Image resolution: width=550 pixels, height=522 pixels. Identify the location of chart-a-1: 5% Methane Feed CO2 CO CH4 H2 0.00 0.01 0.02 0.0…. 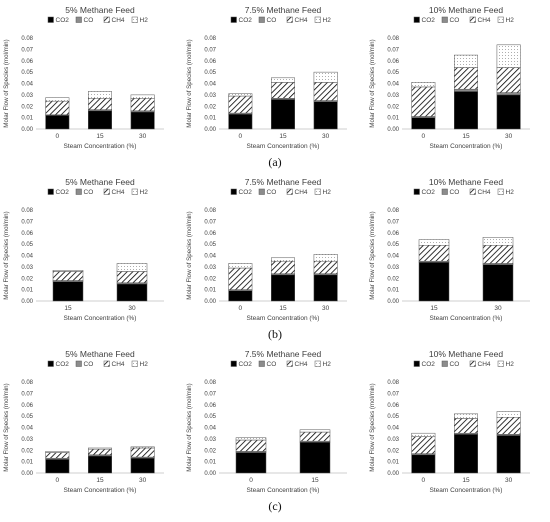
(83, 77).